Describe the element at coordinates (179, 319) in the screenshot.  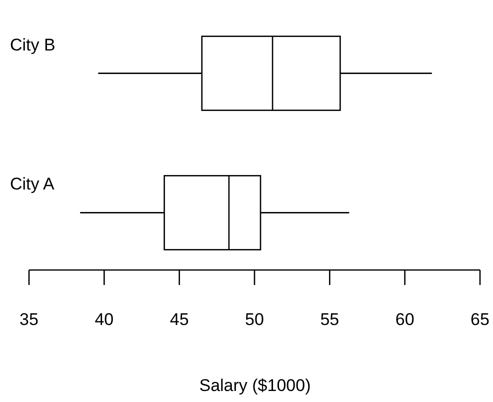
I see `x-tick-label: 45` at that location.